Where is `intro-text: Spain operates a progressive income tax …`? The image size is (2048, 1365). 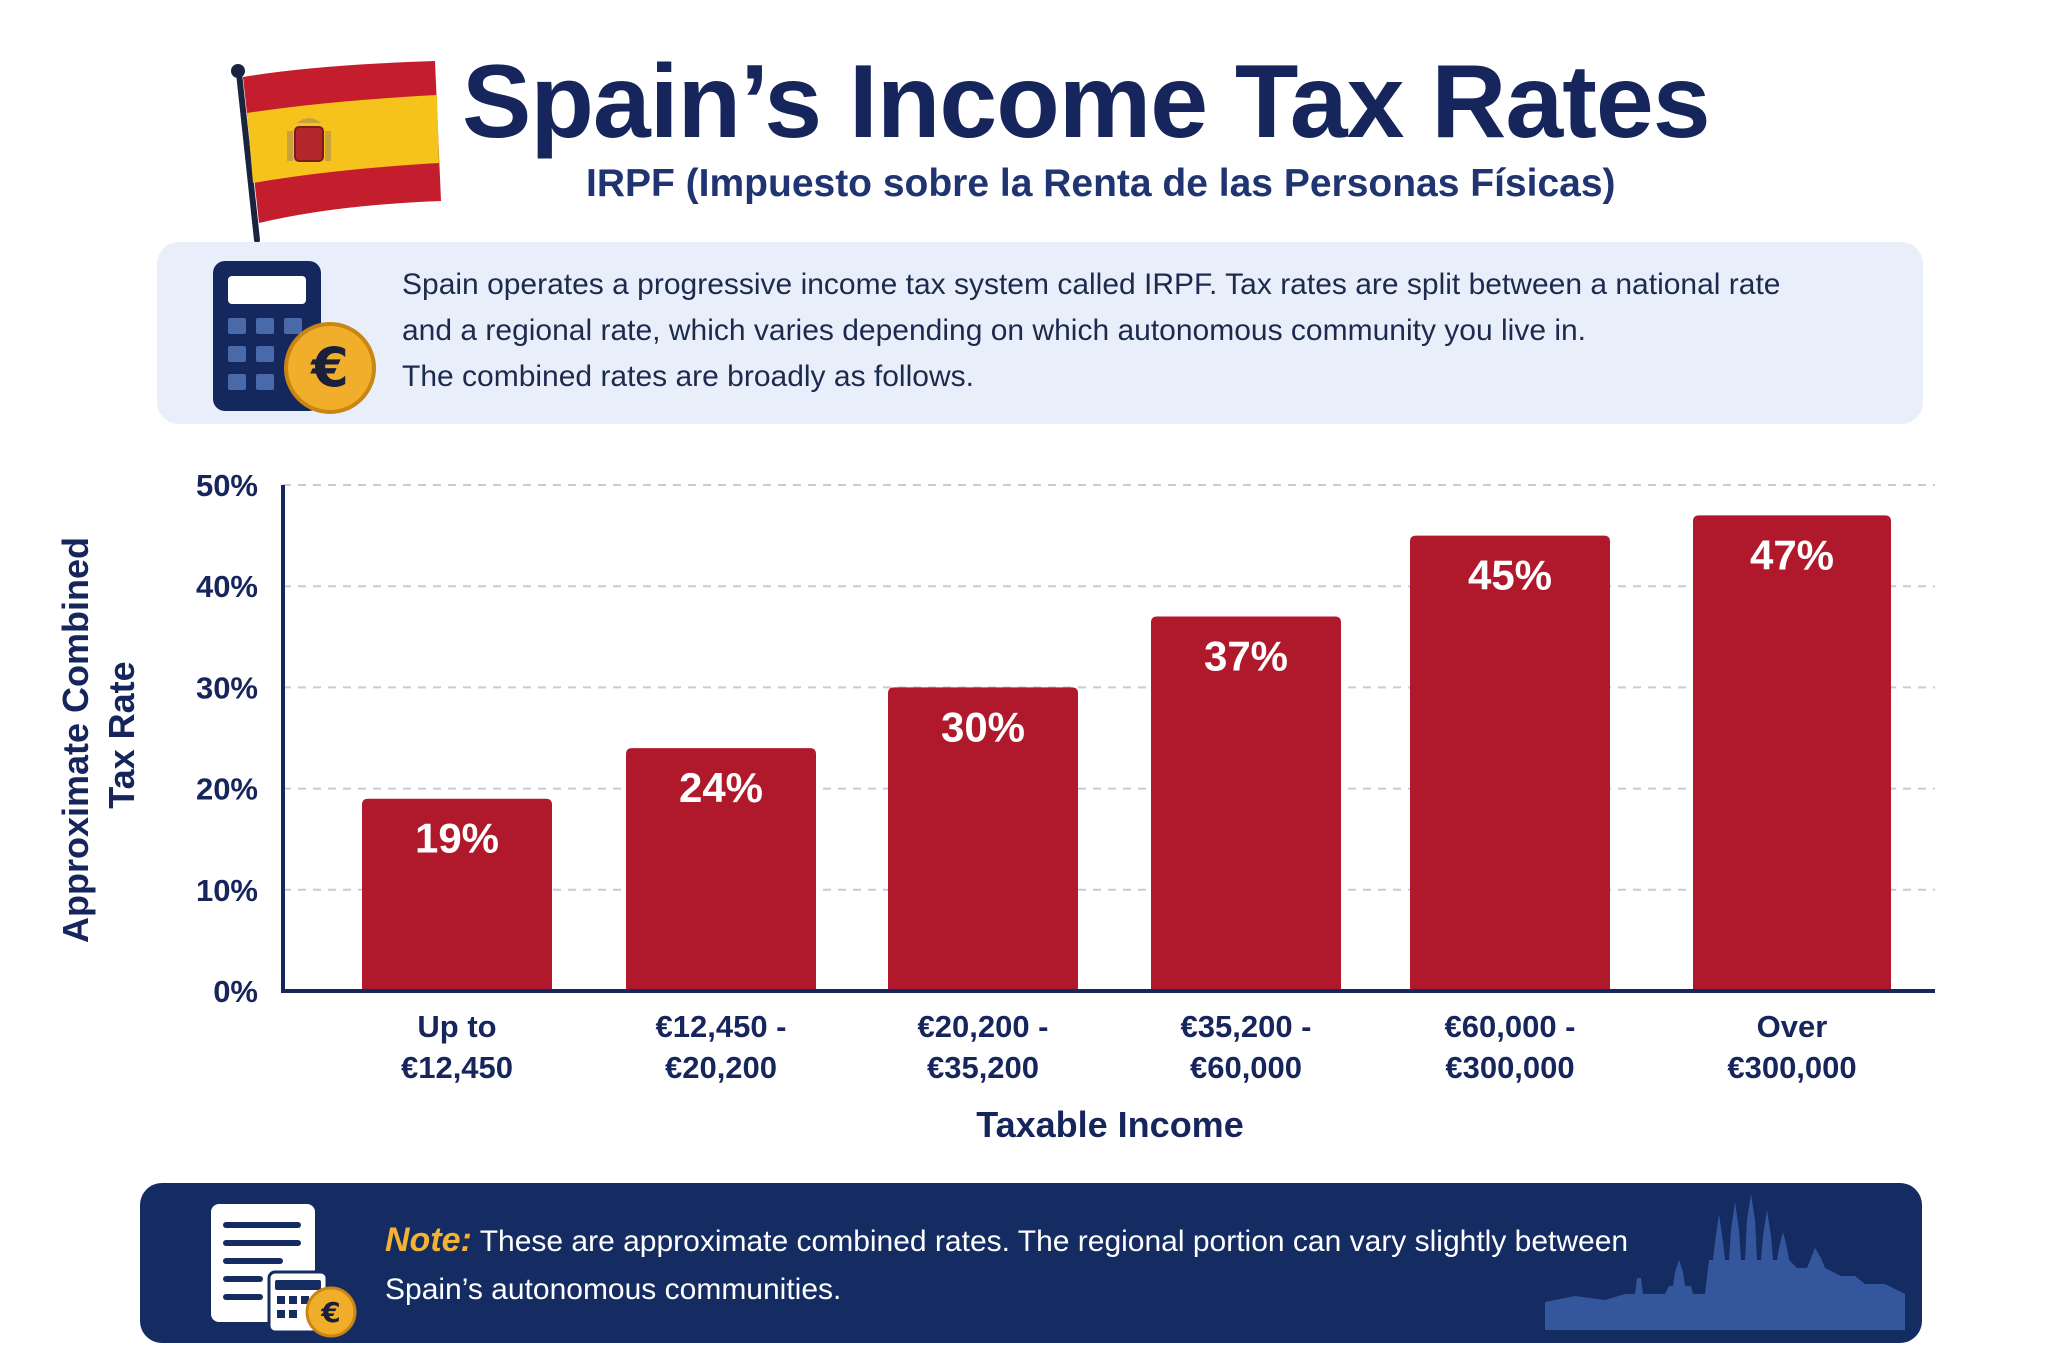
intro-text: Spain operates a progressive income tax … is located at coordinates (1152, 331).